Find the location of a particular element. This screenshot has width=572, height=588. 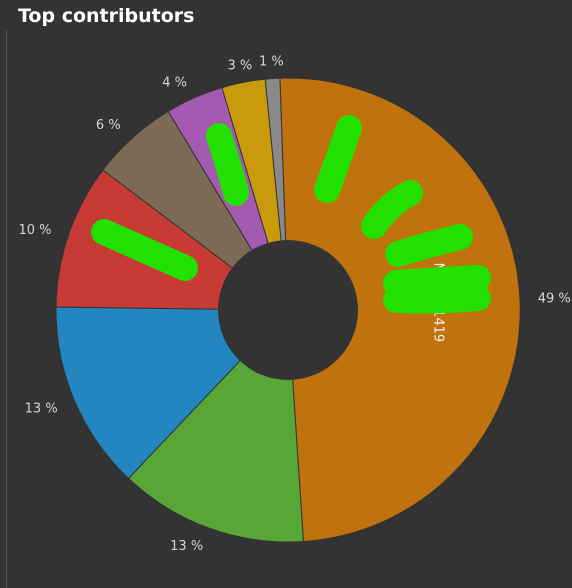

panel-left-border is located at coordinates (6, 309).